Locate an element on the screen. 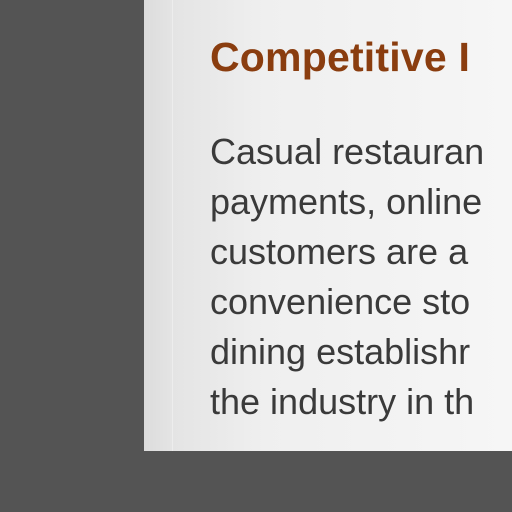  body-line: convenience sto is located at coordinates (340, 301).